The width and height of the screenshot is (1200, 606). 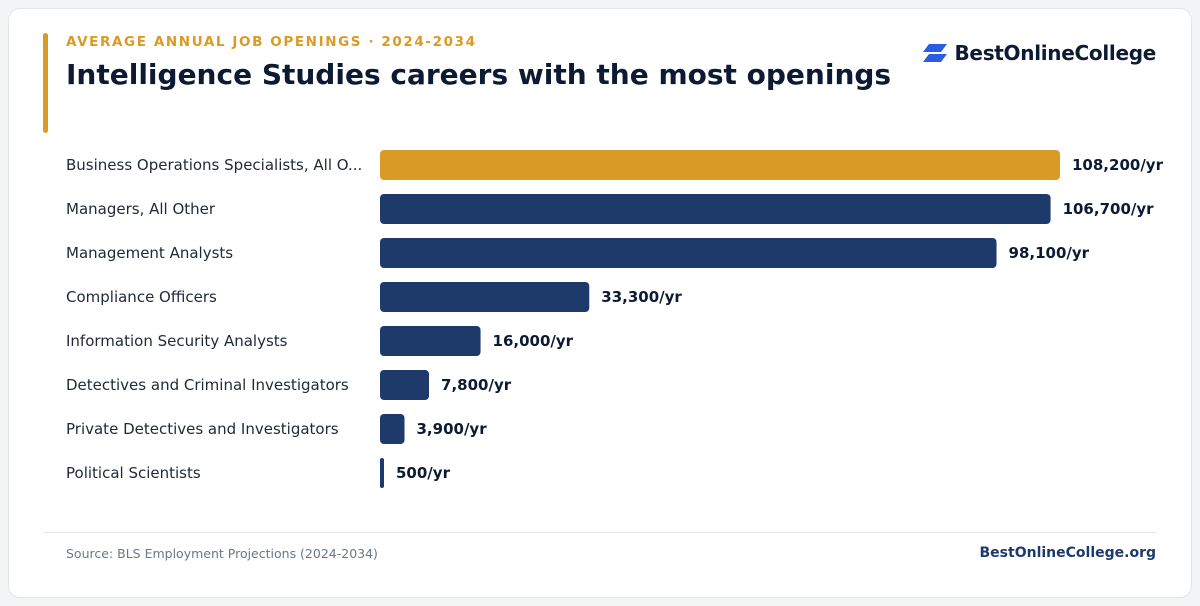 I want to click on brand-name: BestOnlineCollege, so click(x=1055, y=53).